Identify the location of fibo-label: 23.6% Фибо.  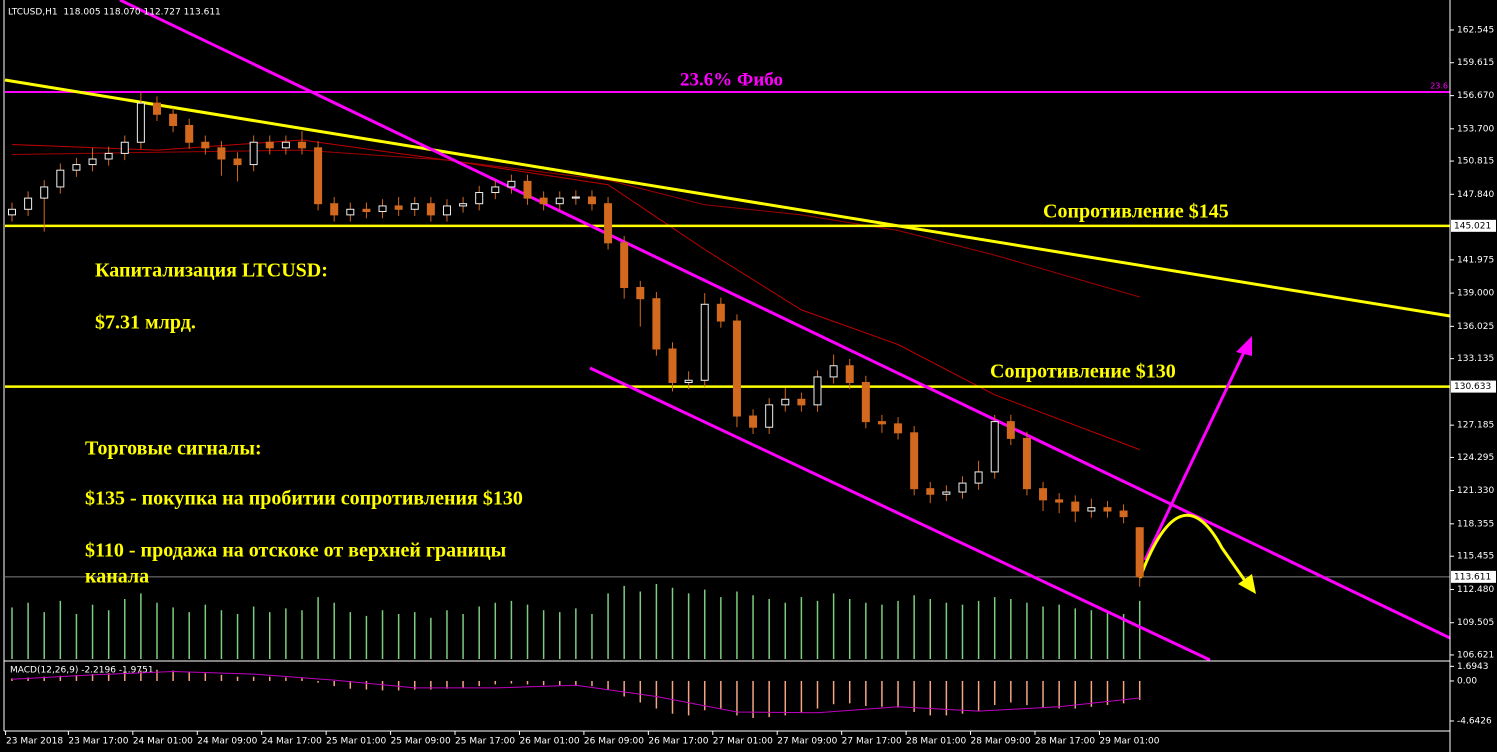
(731, 79).